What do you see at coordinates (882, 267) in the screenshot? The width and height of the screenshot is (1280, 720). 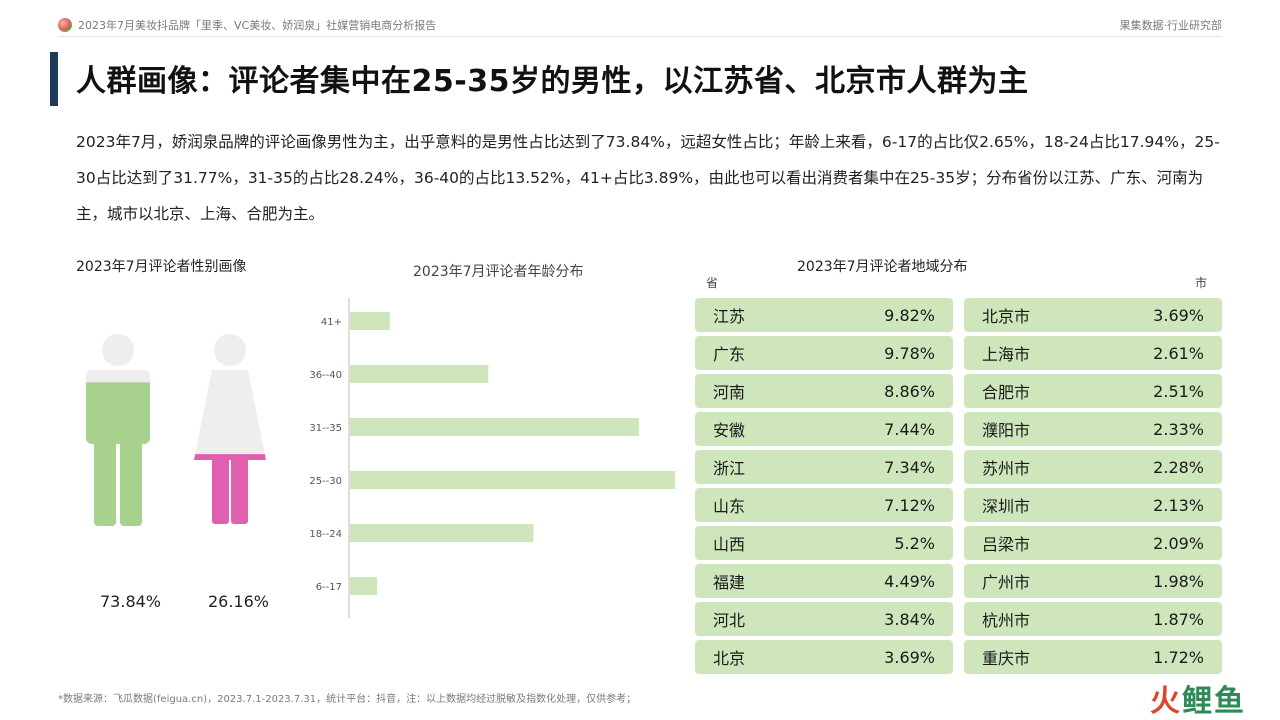 I see `region-chart-title: 2023年7月评论者地域分布` at bounding box center [882, 267].